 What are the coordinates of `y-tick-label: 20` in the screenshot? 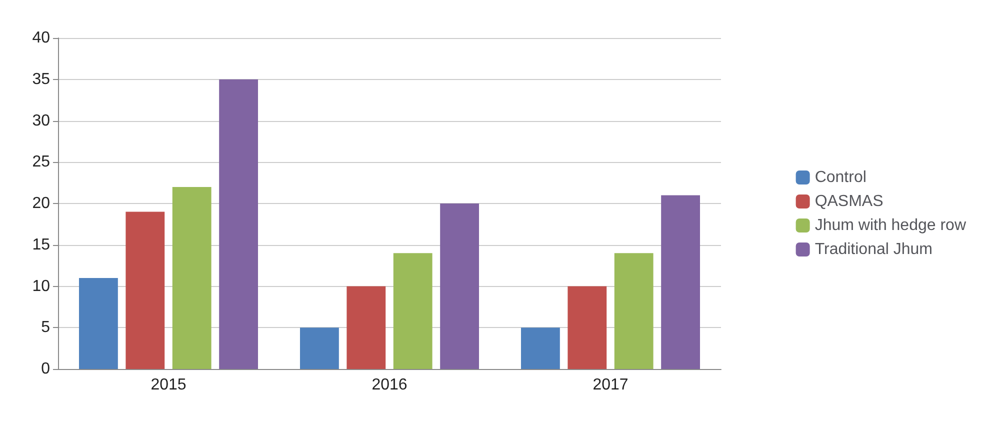 It's located at (41, 203).